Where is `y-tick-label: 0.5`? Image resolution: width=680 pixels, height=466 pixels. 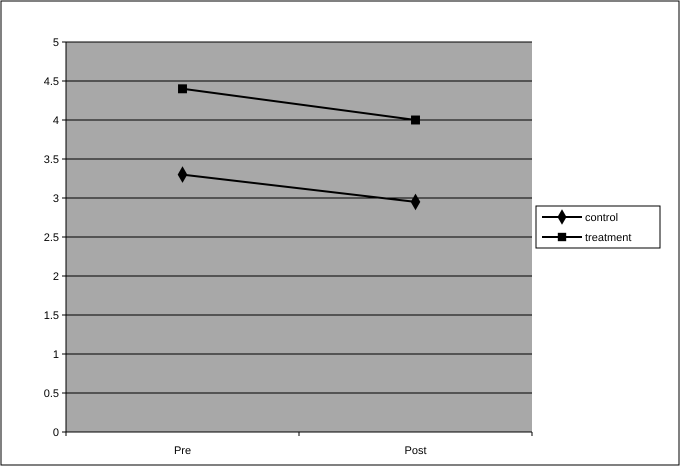
y-tick-label: 0.5 is located at coordinates (51, 394).